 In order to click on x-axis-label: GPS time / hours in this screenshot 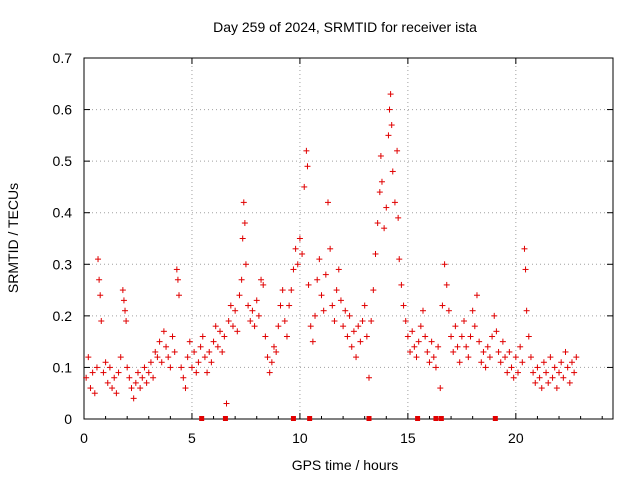, I will do `click(345, 465)`.